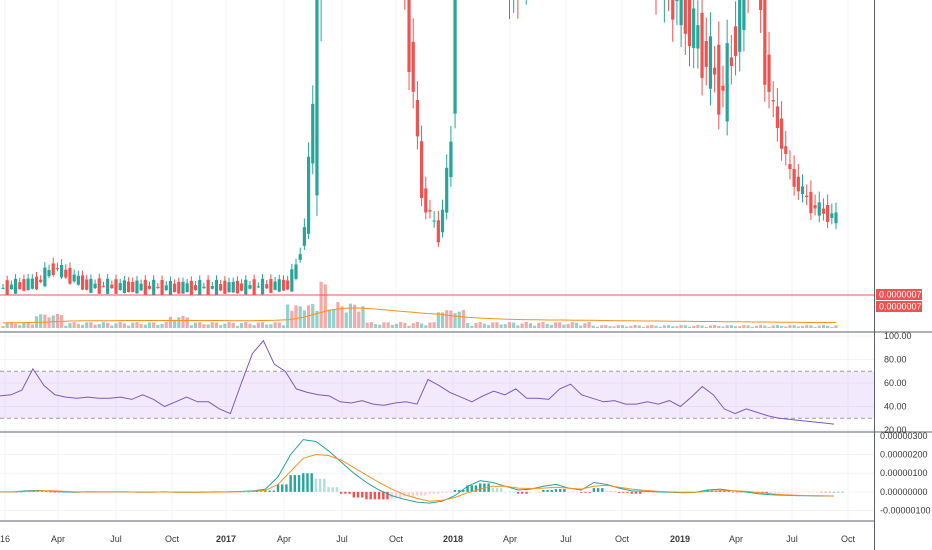  I want to click on macd-y-tick: 0.00000300, so click(904, 436).